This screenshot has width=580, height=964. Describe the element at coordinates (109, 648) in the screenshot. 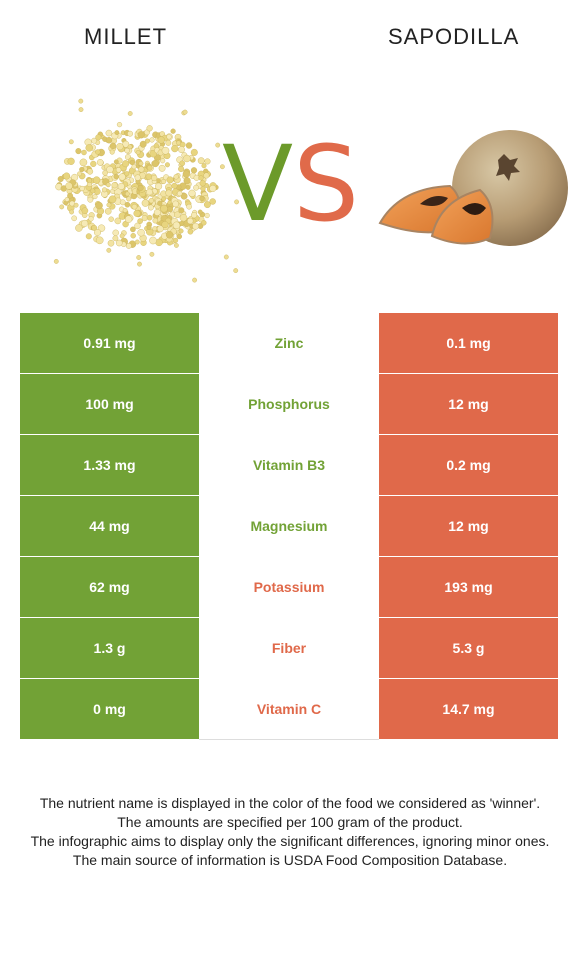

I see `left-value: 1.3 g` at that location.